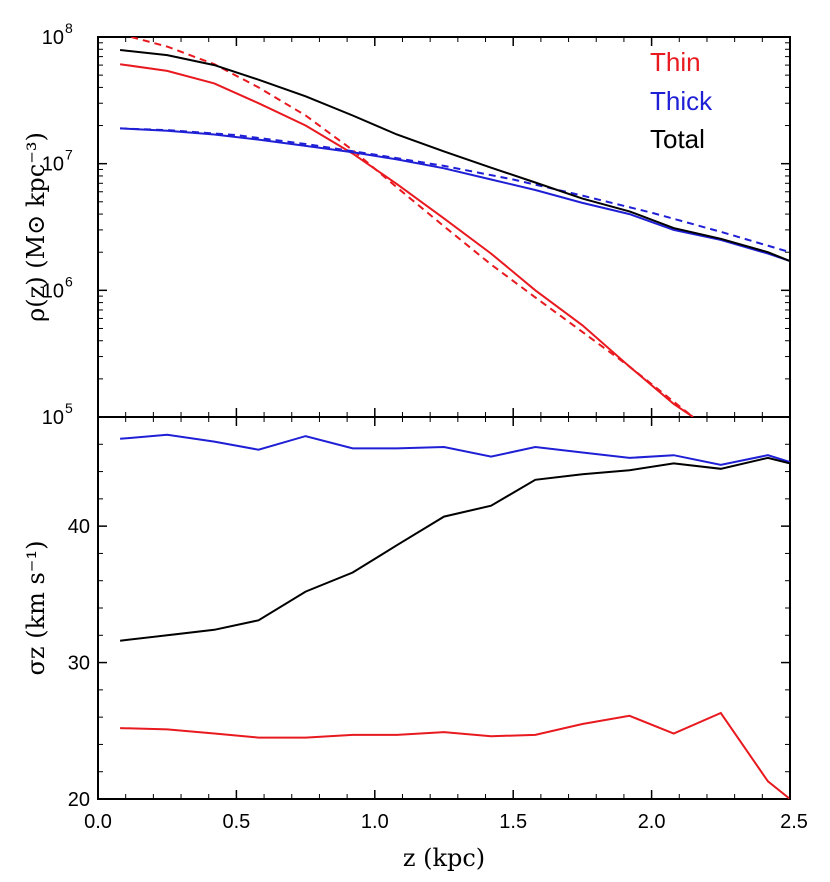 This screenshot has width=830, height=882. What do you see at coordinates (69, 408) in the screenshot?
I see `top-y-tick-exponent: 5` at bounding box center [69, 408].